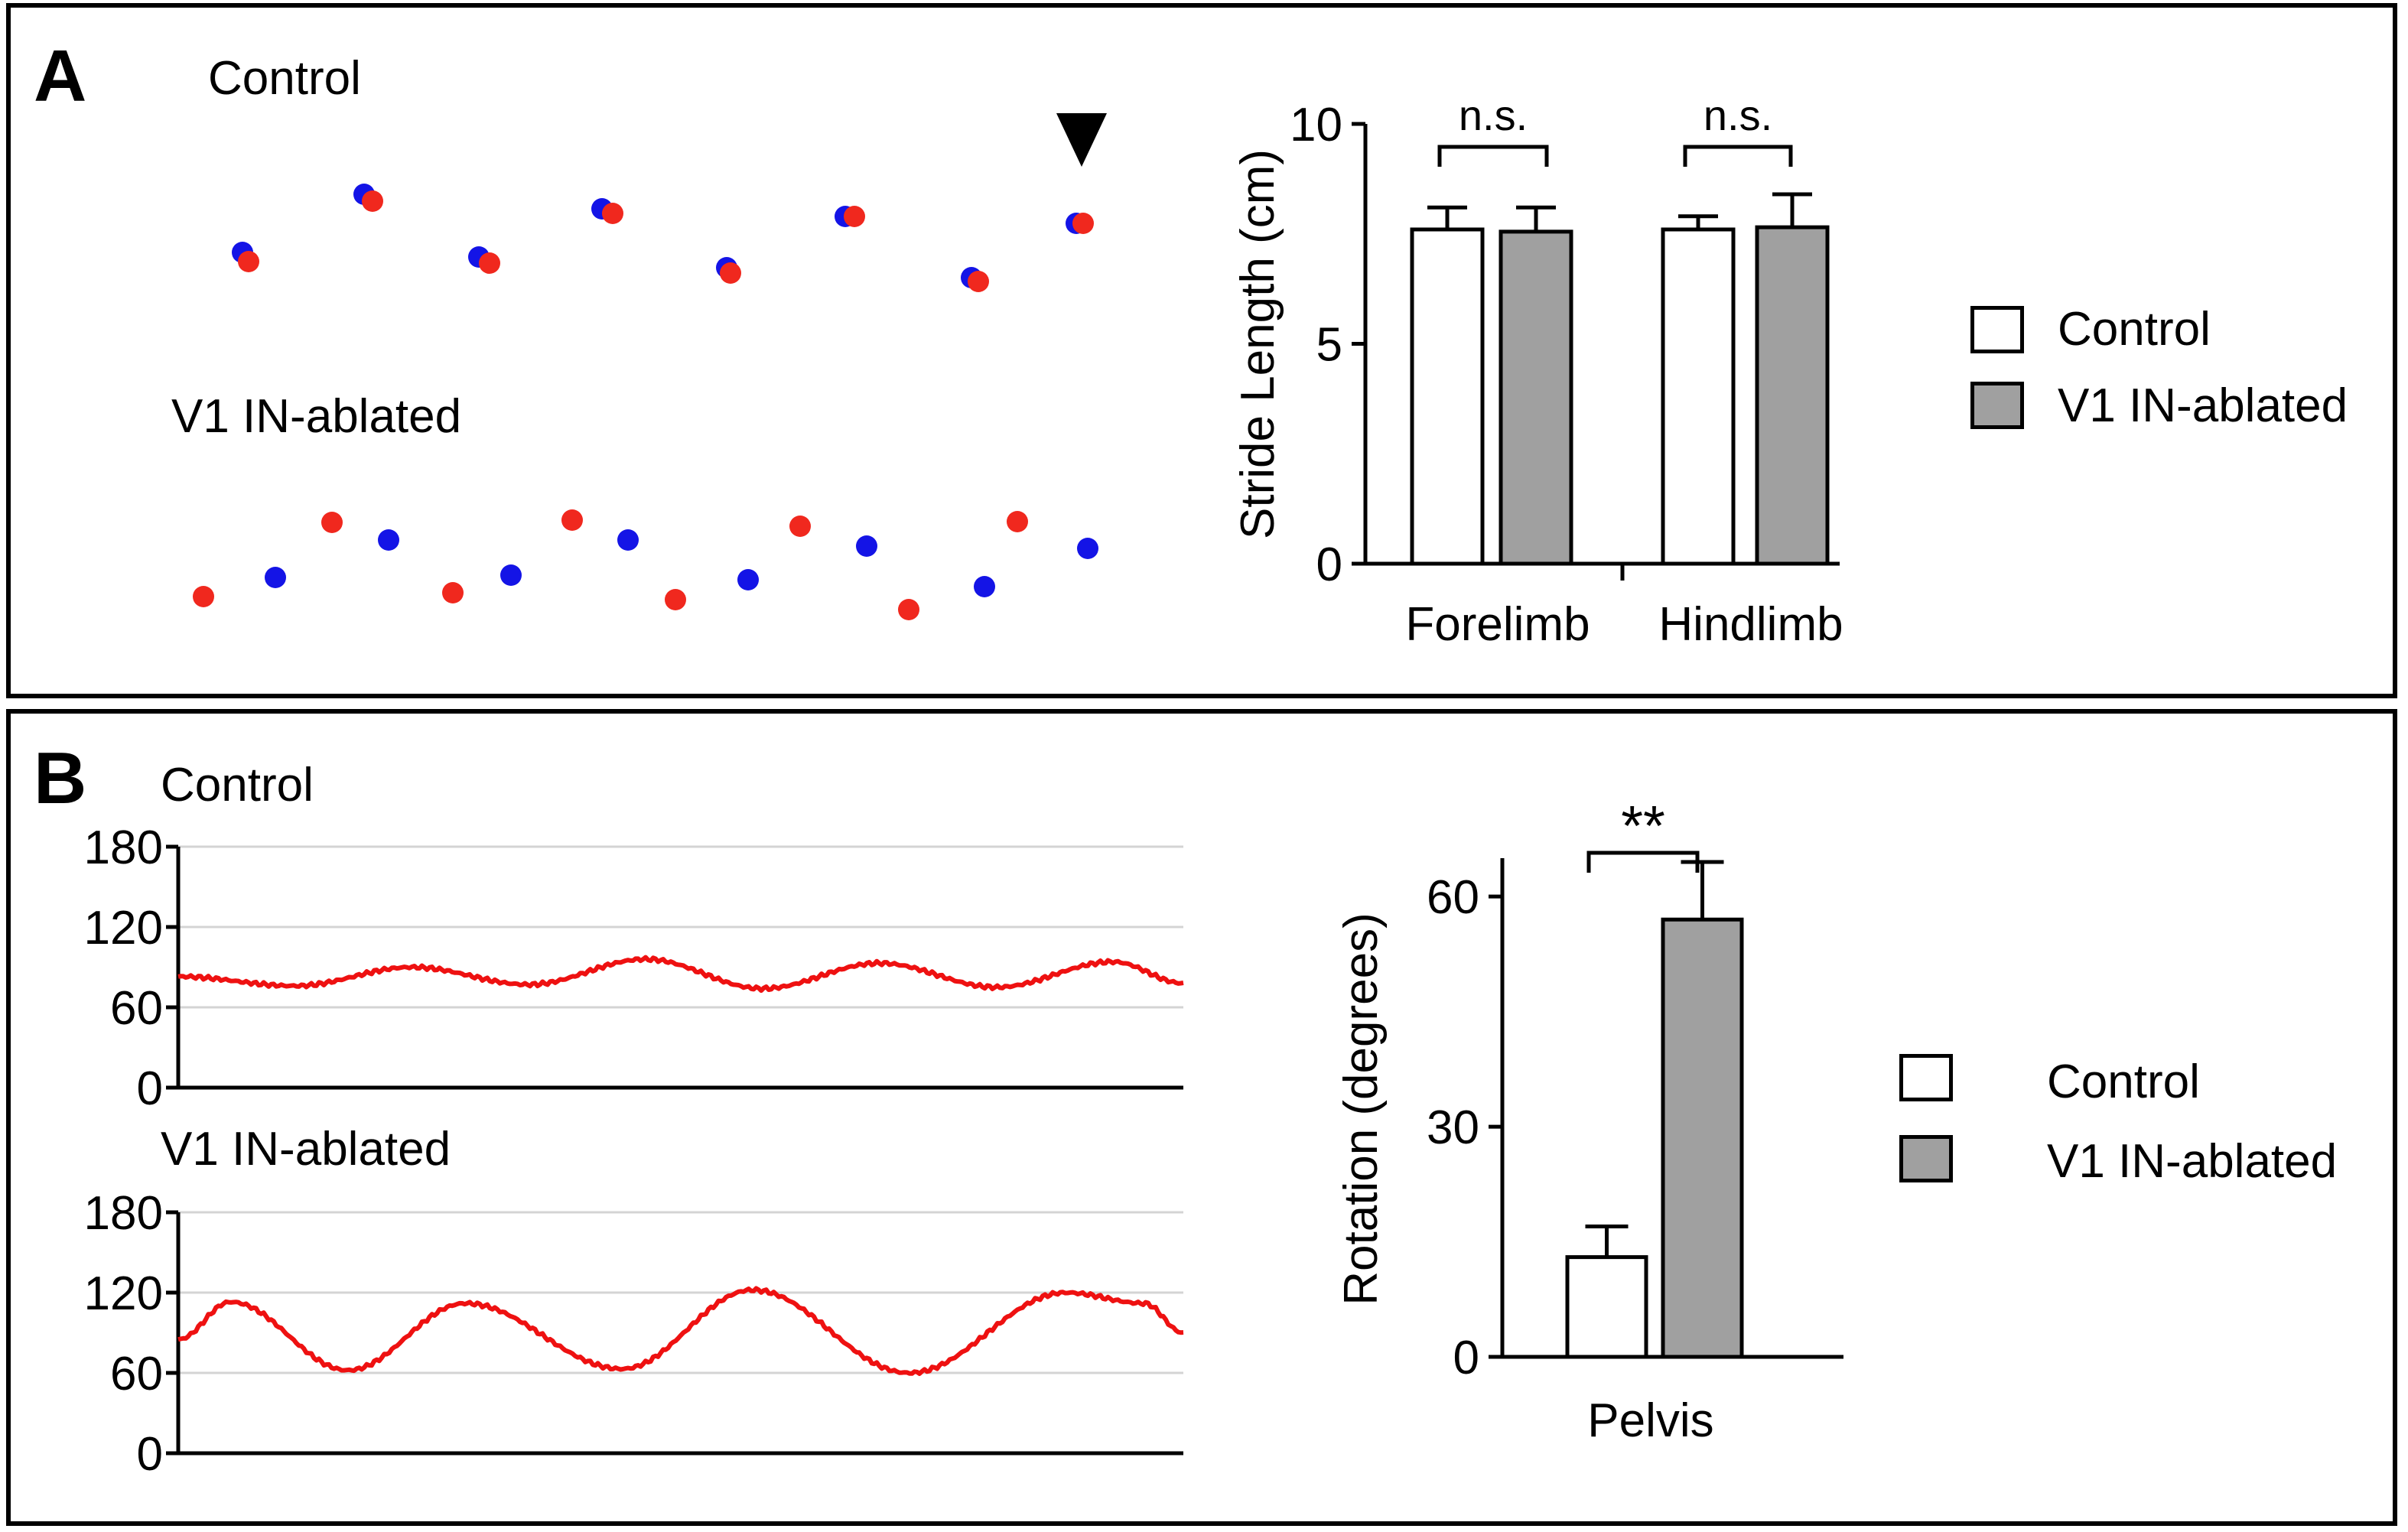  I want to click on significance-label: **, so click(1643, 826).